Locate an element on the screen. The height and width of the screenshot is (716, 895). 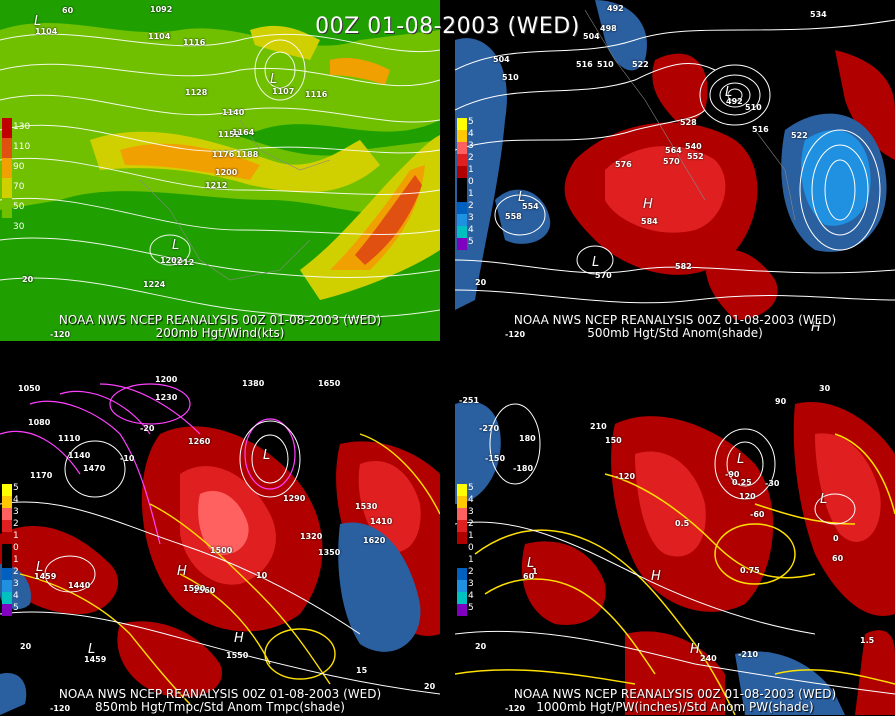
height-label: 1110 is located at coordinates (69, 438).